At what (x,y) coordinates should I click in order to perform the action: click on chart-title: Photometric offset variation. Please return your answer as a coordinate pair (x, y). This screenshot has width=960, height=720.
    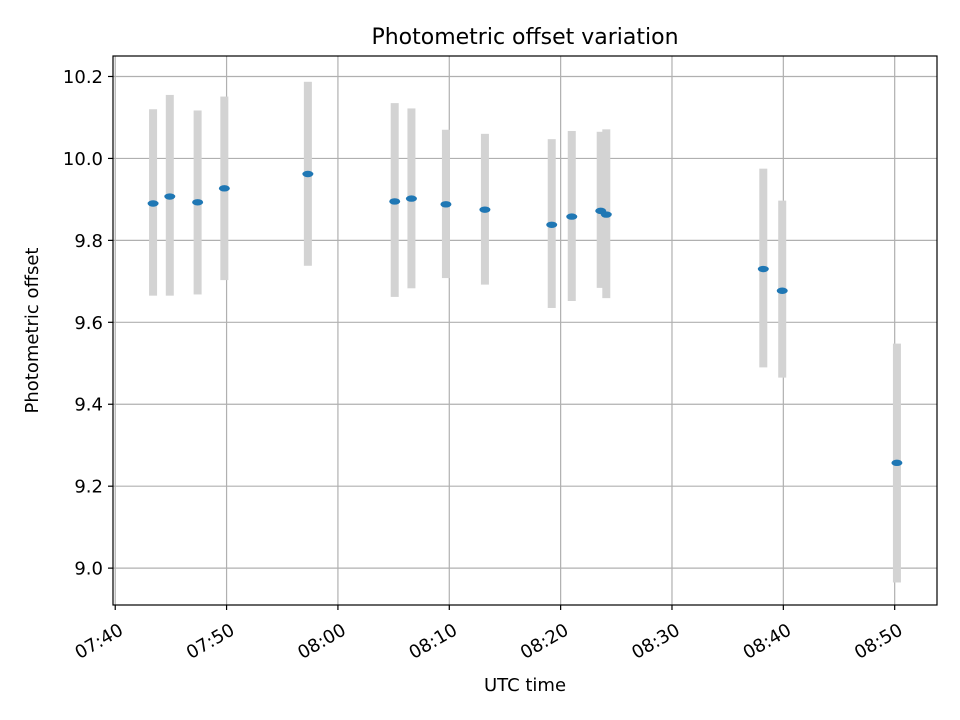
    Looking at the image, I should click on (524, 37).